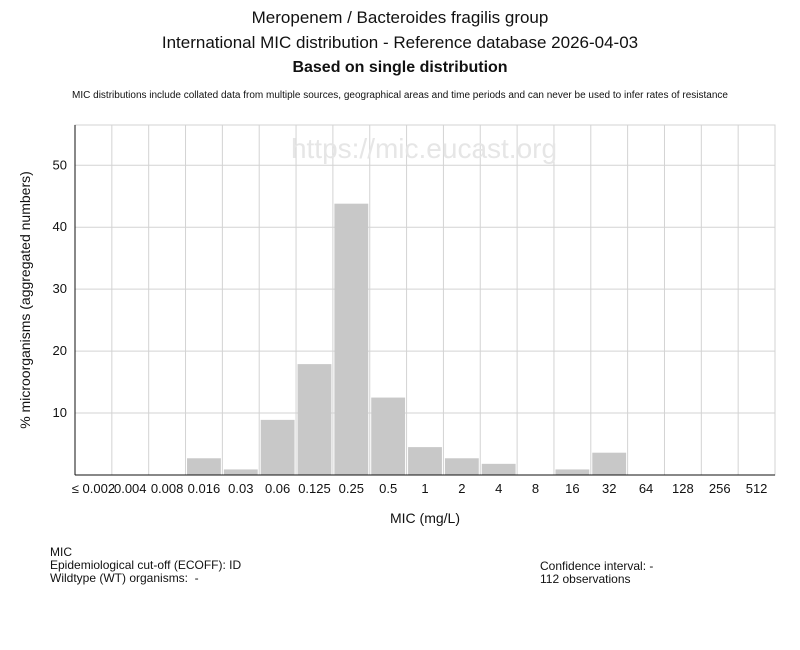 The width and height of the screenshot is (800, 650). I want to click on x-tick-label: 32, so click(609, 488).